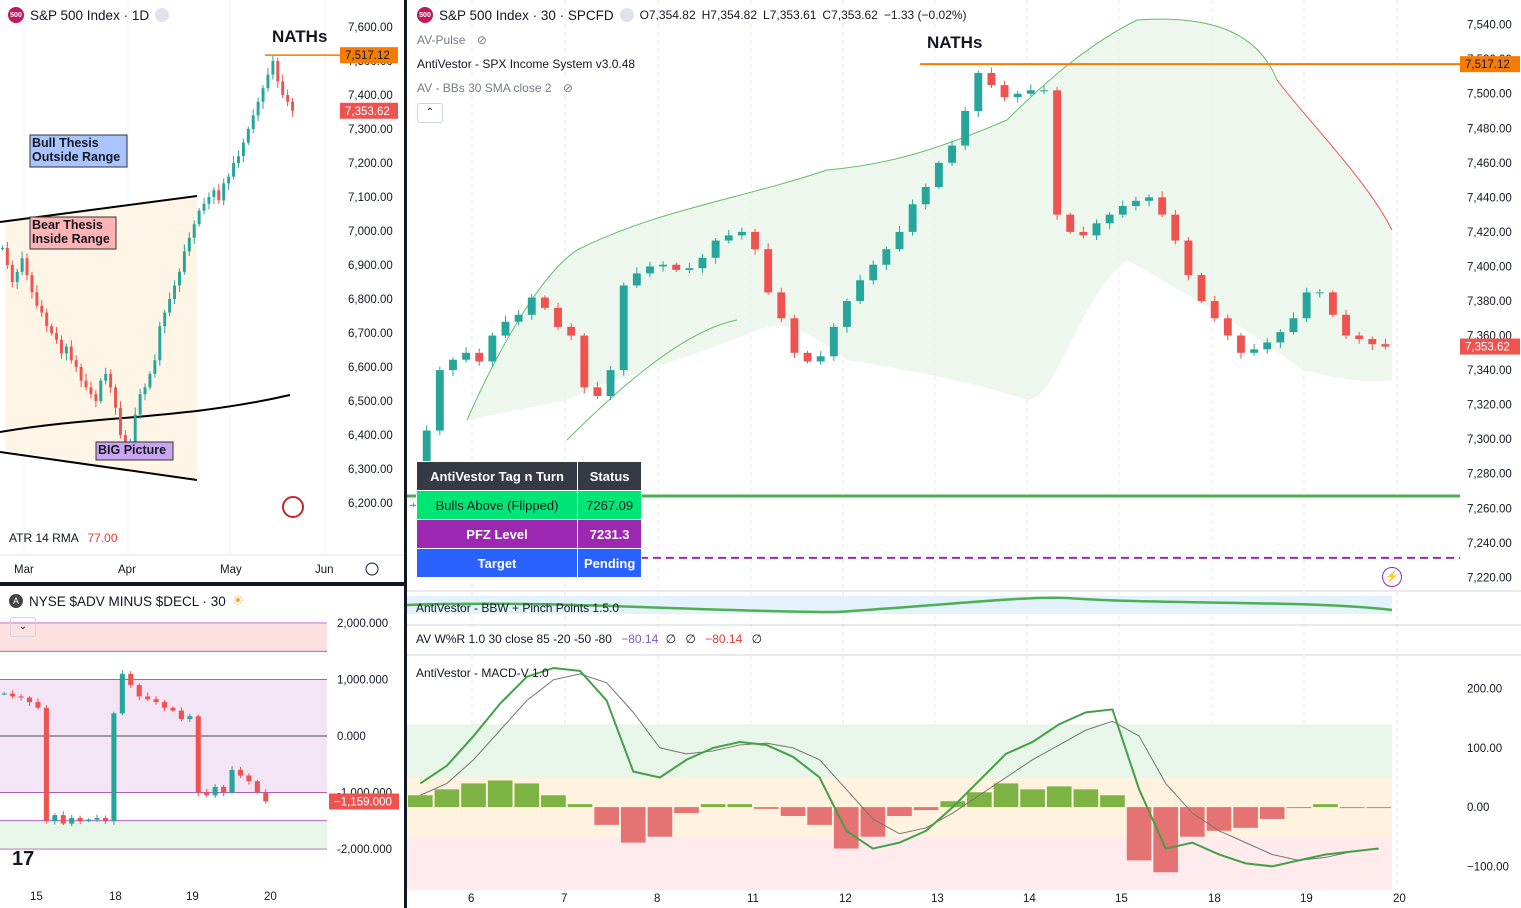 The width and height of the screenshot is (1521, 908). I want to click on macd-y-tick: 100.00, so click(1484, 749).